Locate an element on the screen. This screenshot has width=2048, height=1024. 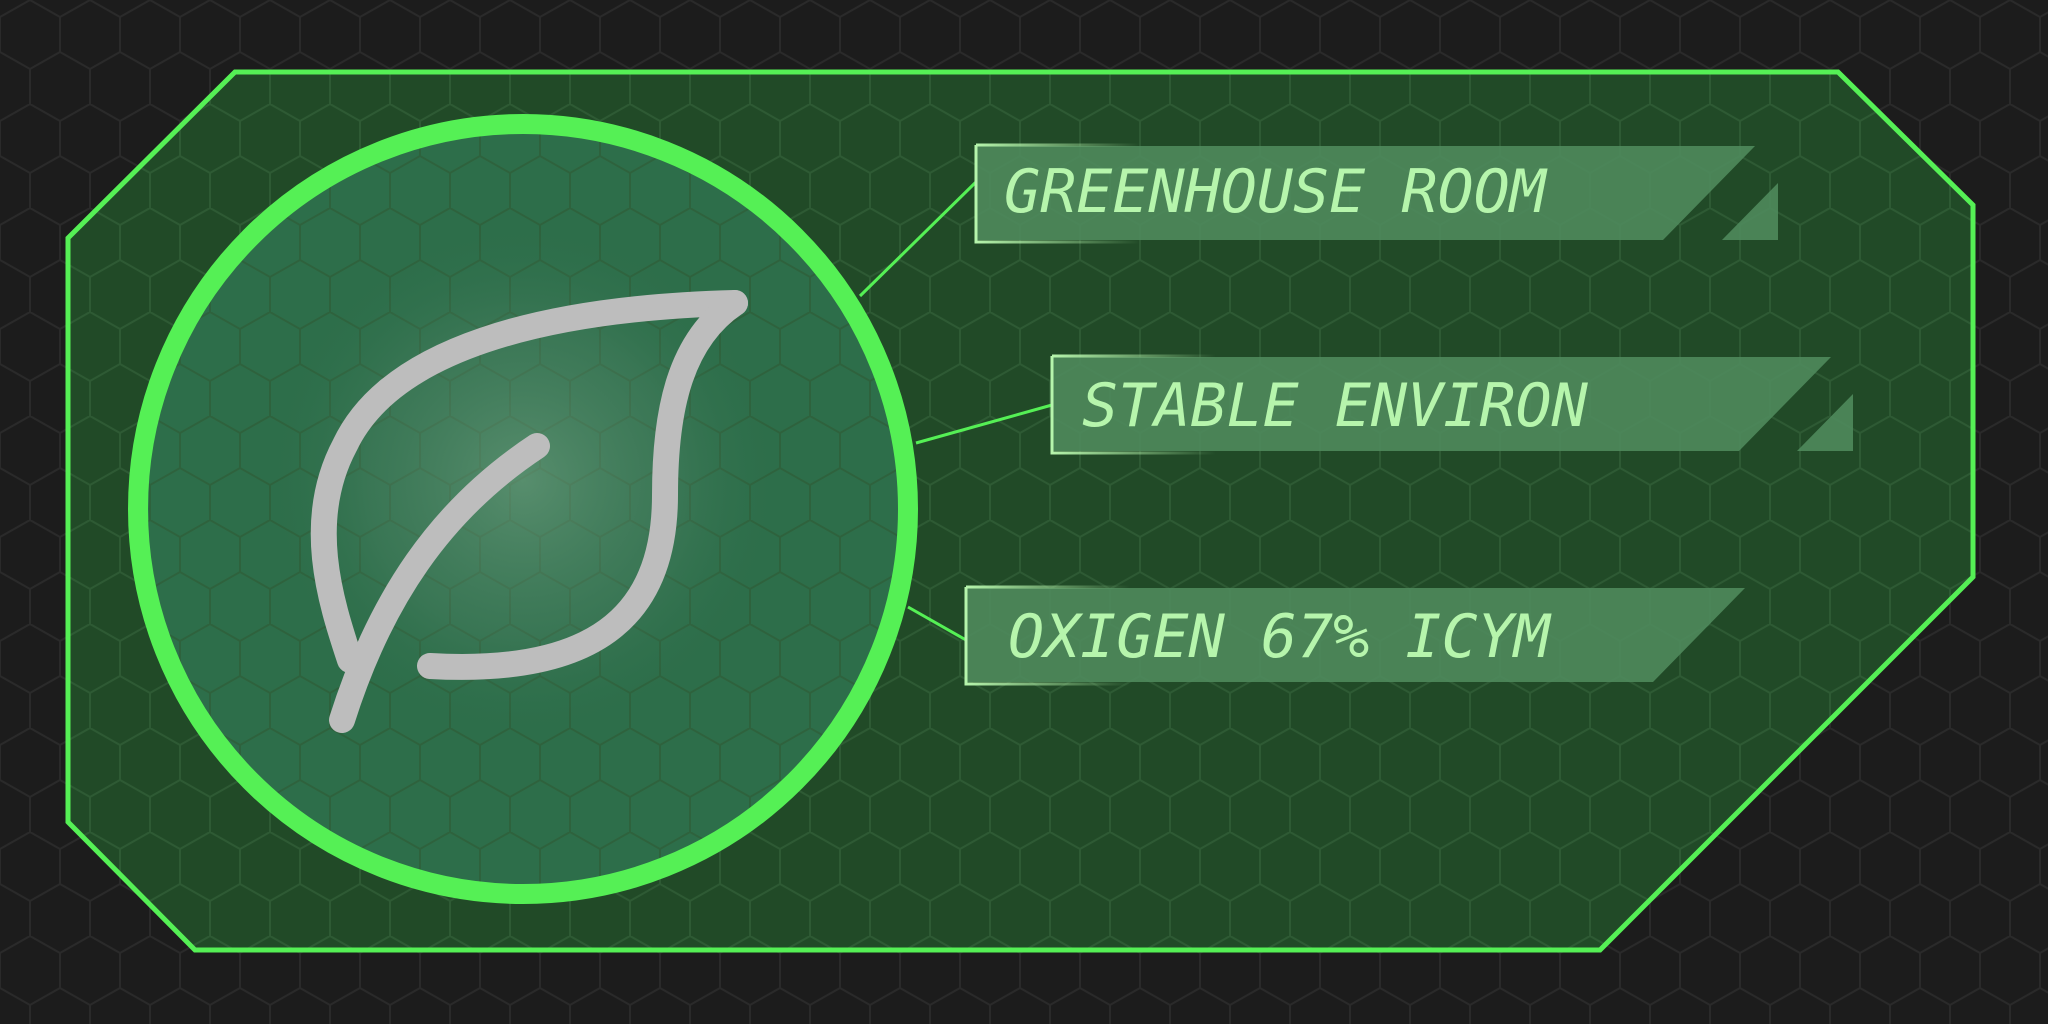
status-tag-corner is located at coordinates (1825, 422).